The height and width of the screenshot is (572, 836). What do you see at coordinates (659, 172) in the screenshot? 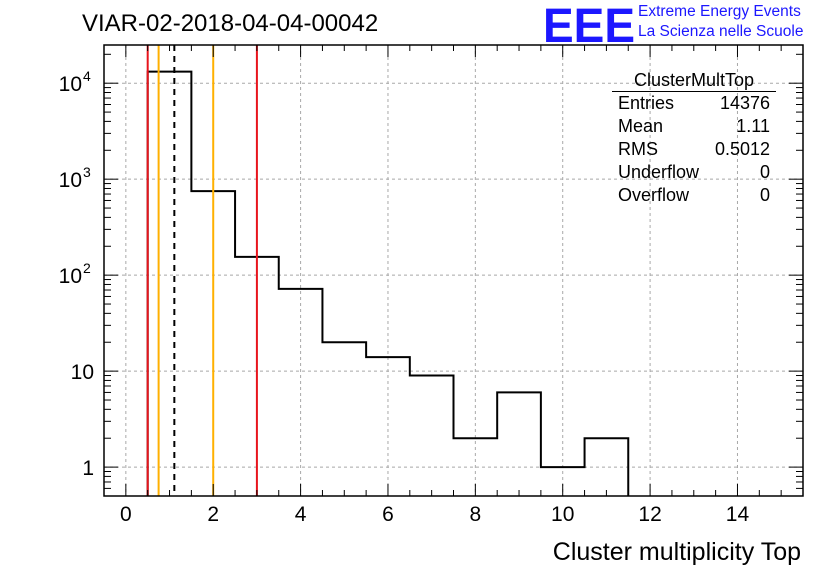
I see `stats-label: Underflow` at bounding box center [659, 172].